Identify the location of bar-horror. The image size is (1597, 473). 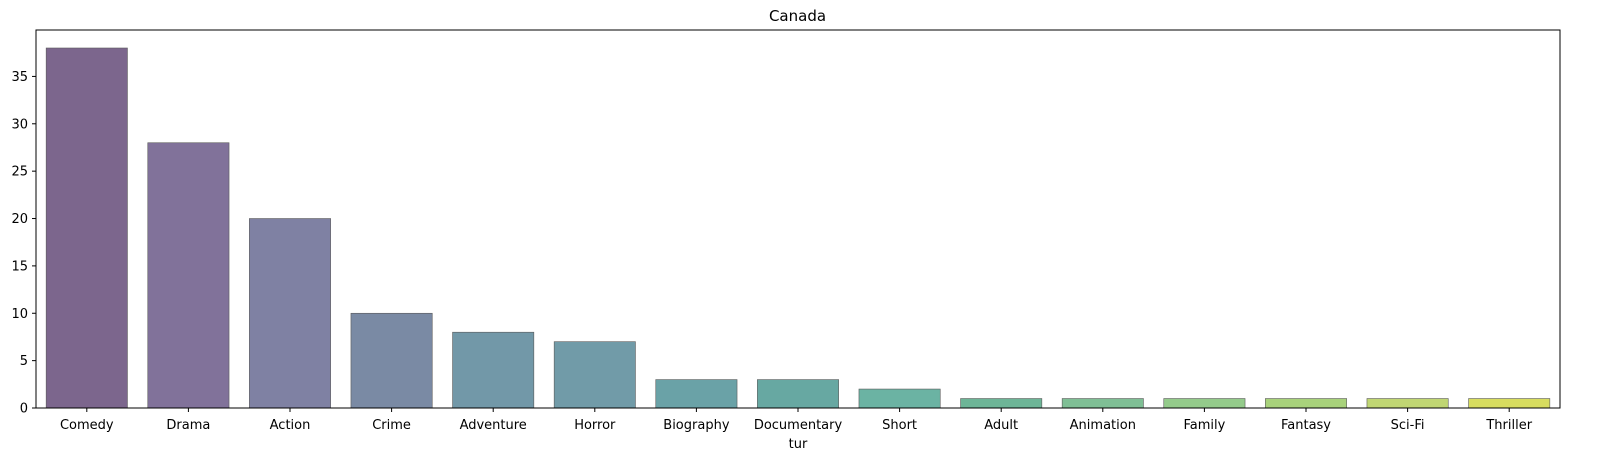
(594, 375).